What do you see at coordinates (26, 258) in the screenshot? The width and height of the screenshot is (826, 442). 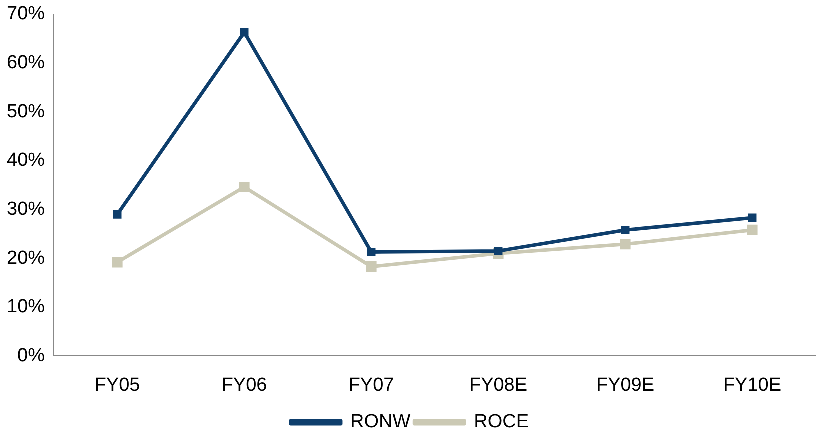 I see `y-tick-label: 20%` at bounding box center [26, 258].